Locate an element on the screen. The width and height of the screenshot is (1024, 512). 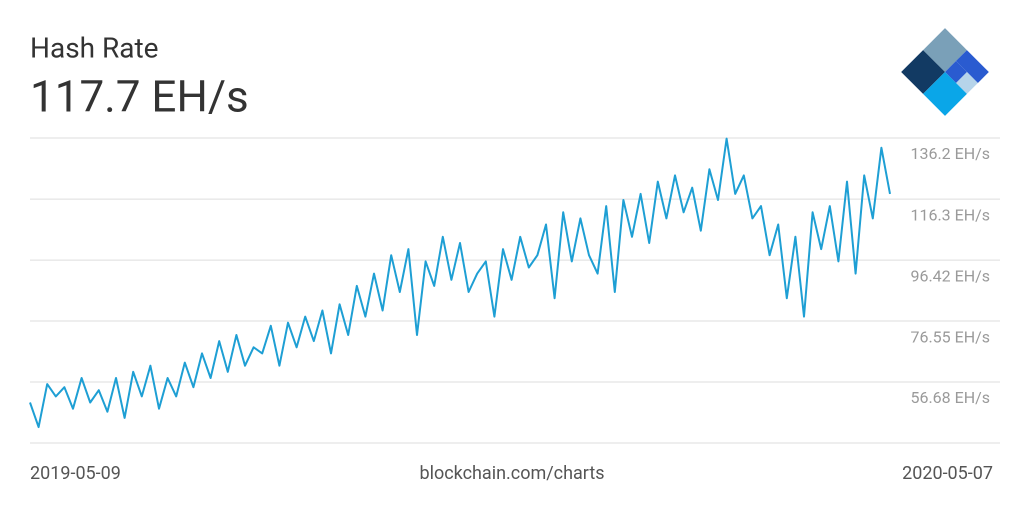
current-value: 117.7 EH/s is located at coordinates (139, 97).